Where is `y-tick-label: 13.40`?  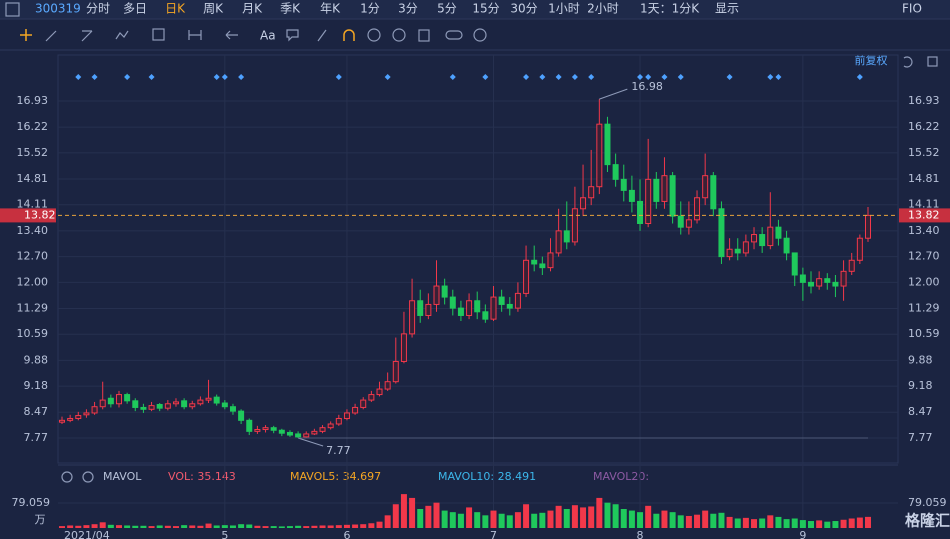 y-tick-label: 13.40 is located at coordinates (33, 230).